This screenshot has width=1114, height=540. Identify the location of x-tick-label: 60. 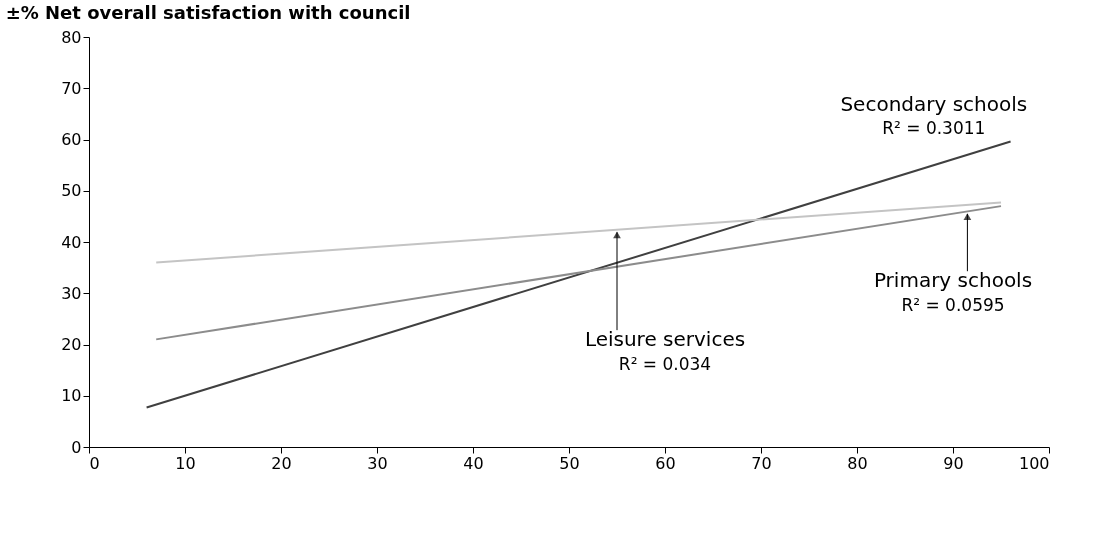
(665, 463).